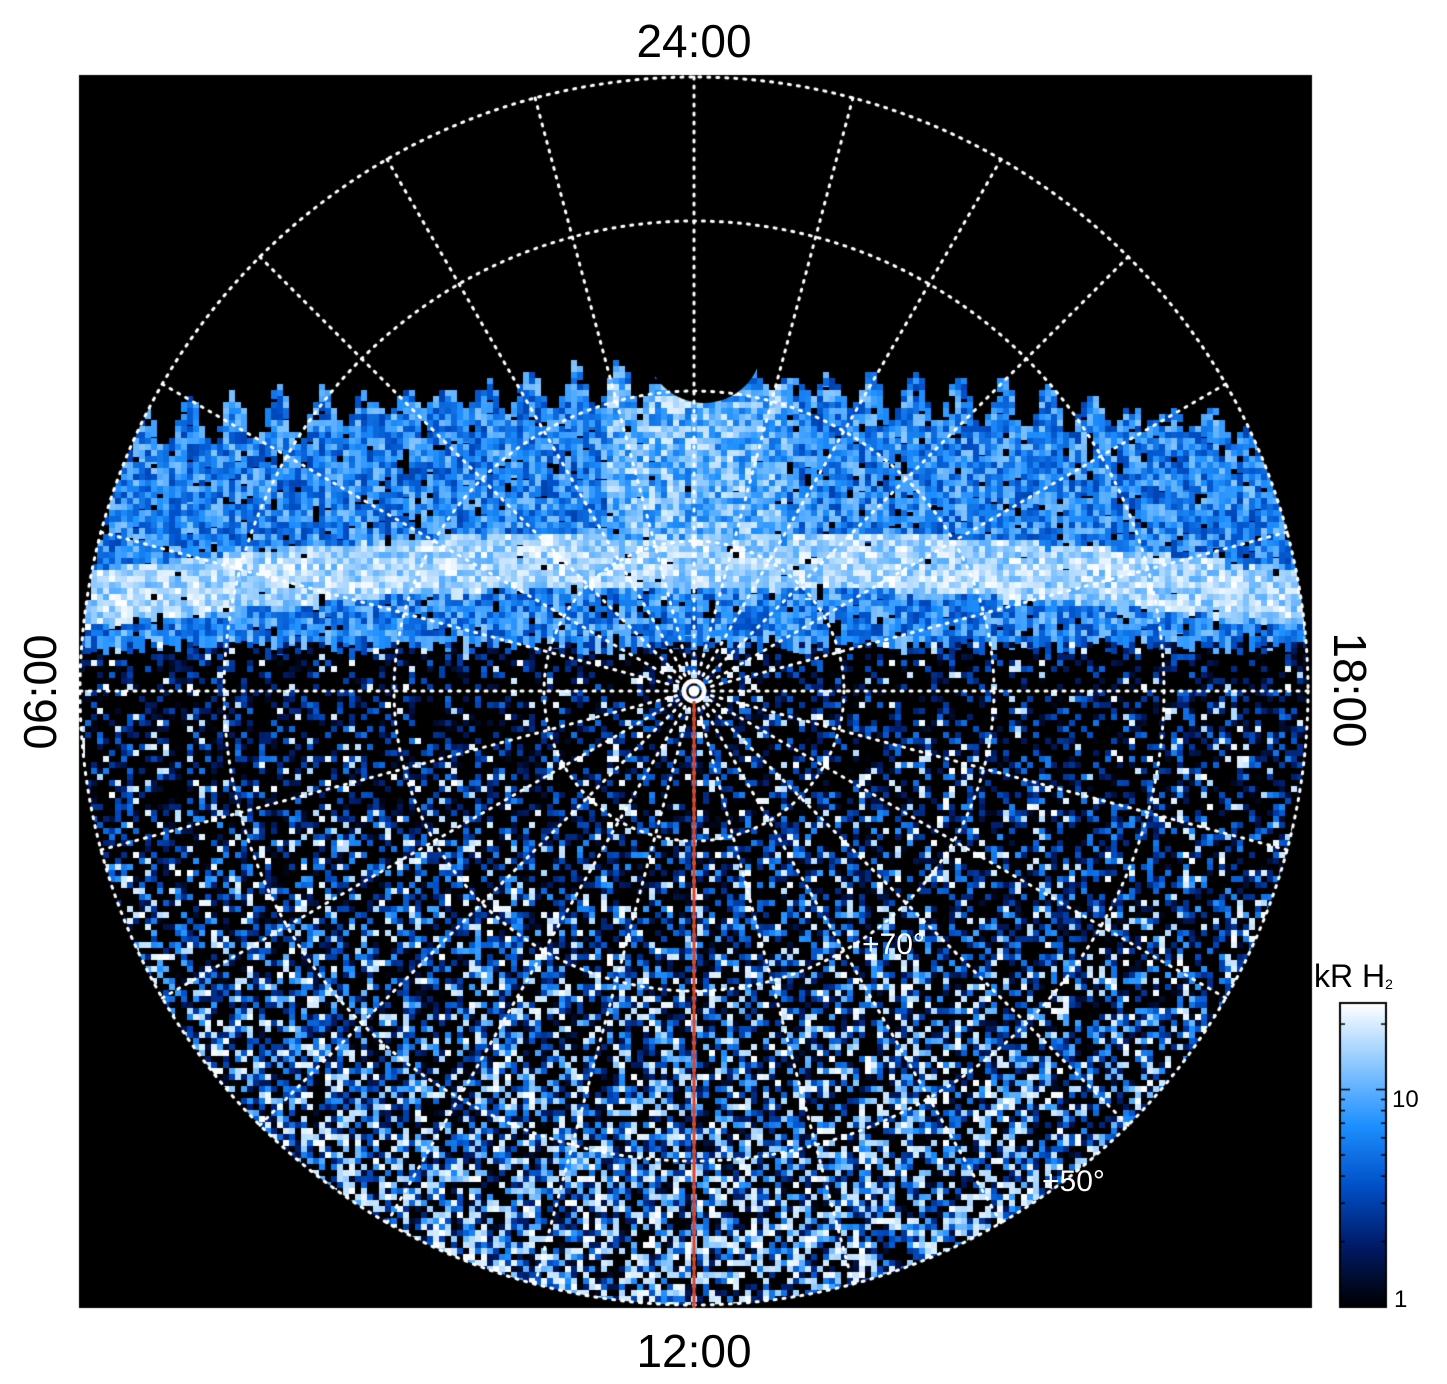 The width and height of the screenshot is (1447, 1384). What do you see at coordinates (1389, 984) in the screenshot?
I see `colorbar-title-subscript: 2` at bounding box center [1389, 984].